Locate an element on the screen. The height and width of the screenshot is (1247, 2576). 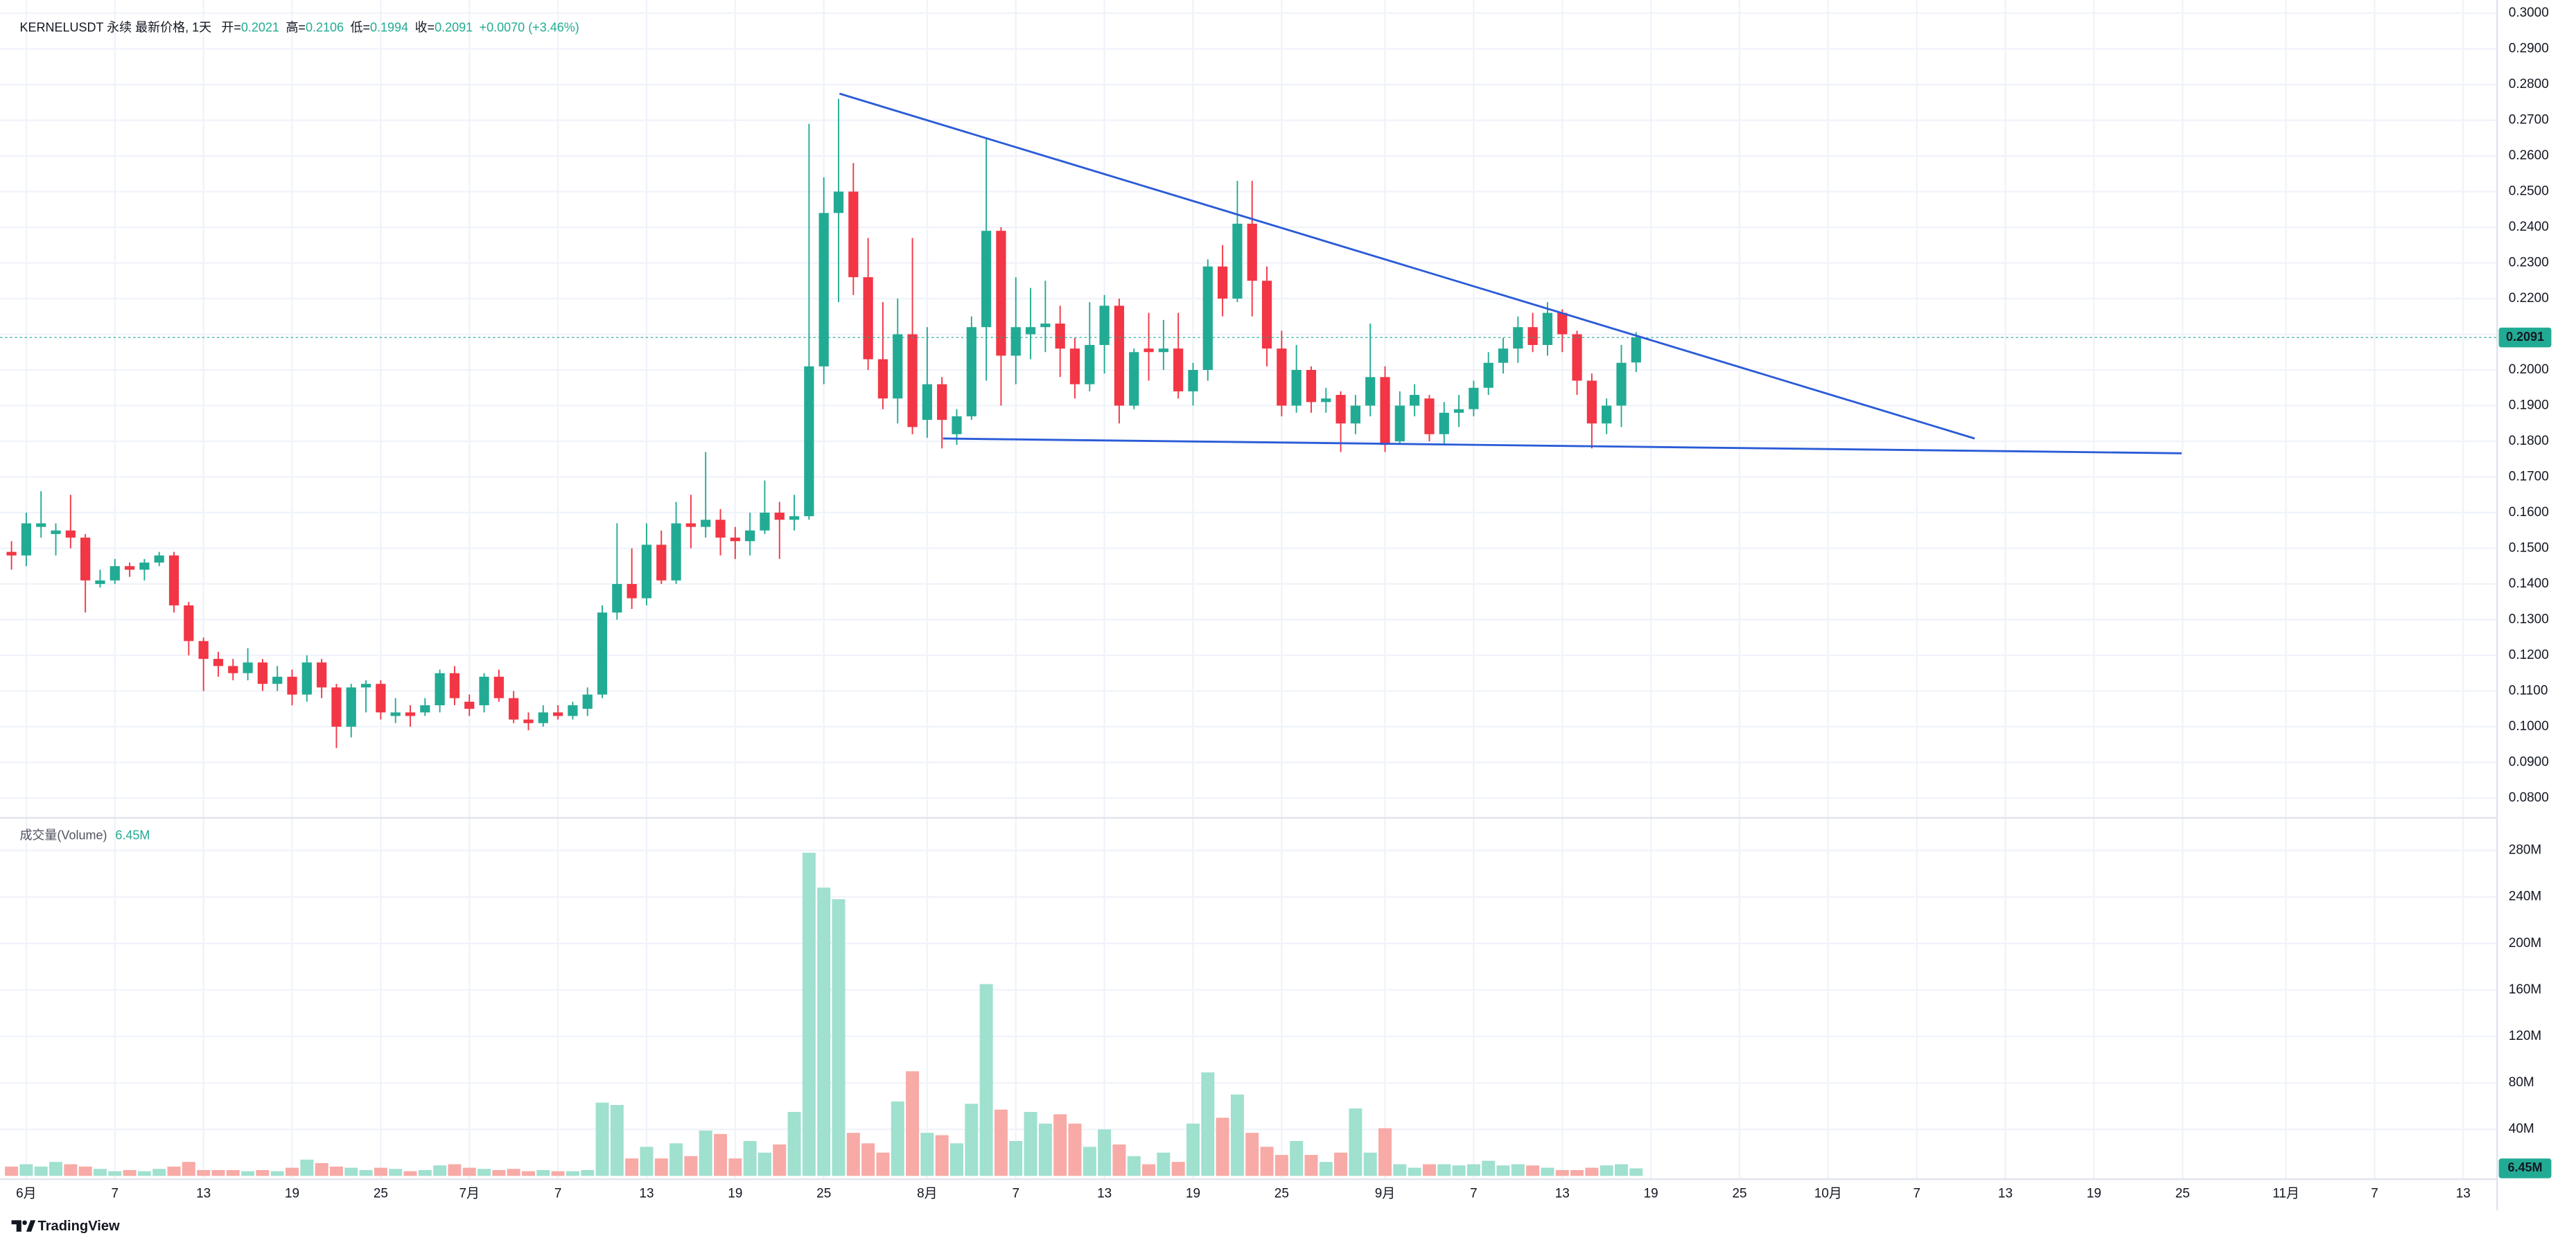
trend-line-lower is located at coordinates (1562, 446).